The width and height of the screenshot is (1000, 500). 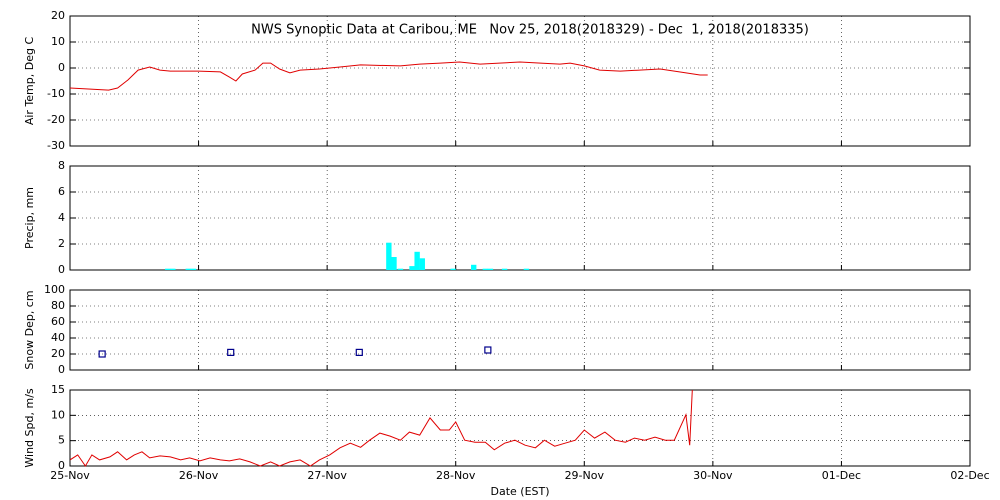 What do you see at coordinates (56, 119) in the screenshot?
I see `y-tick-label: -20` at bounding box center [56, 119].